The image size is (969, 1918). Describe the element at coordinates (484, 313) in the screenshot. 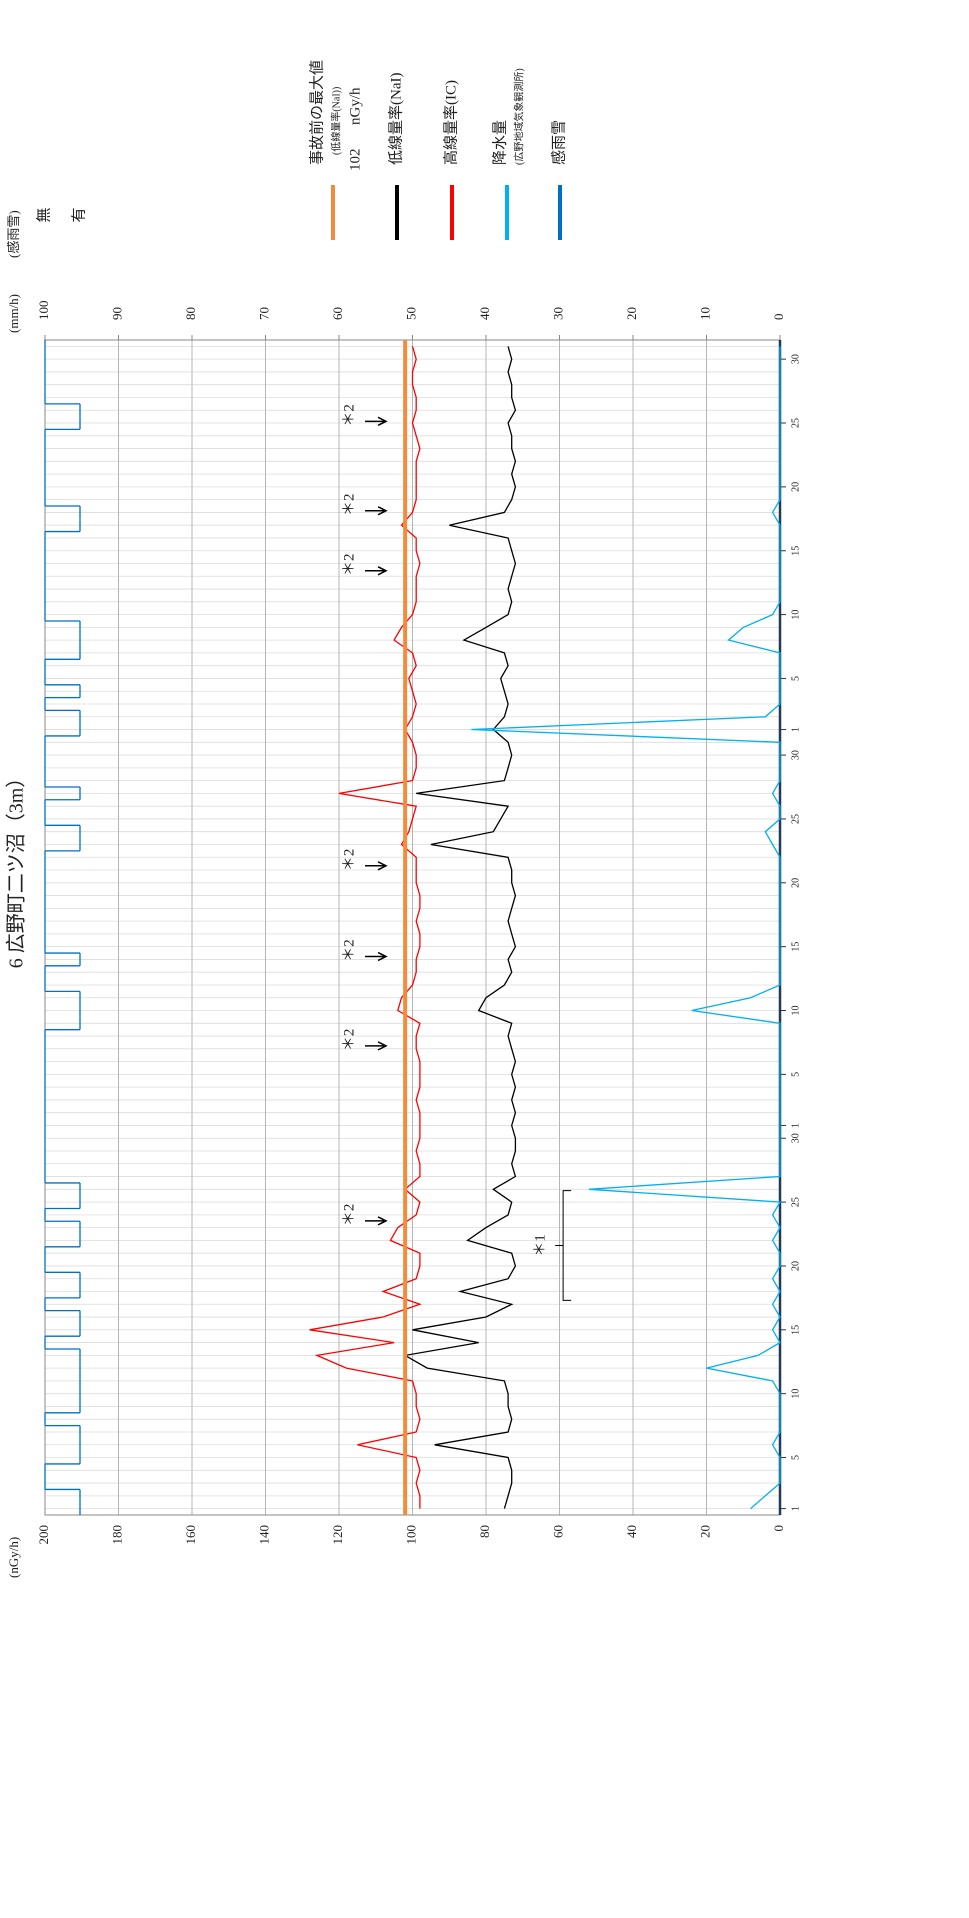

I see `y2-tick-label: 40` at that location.